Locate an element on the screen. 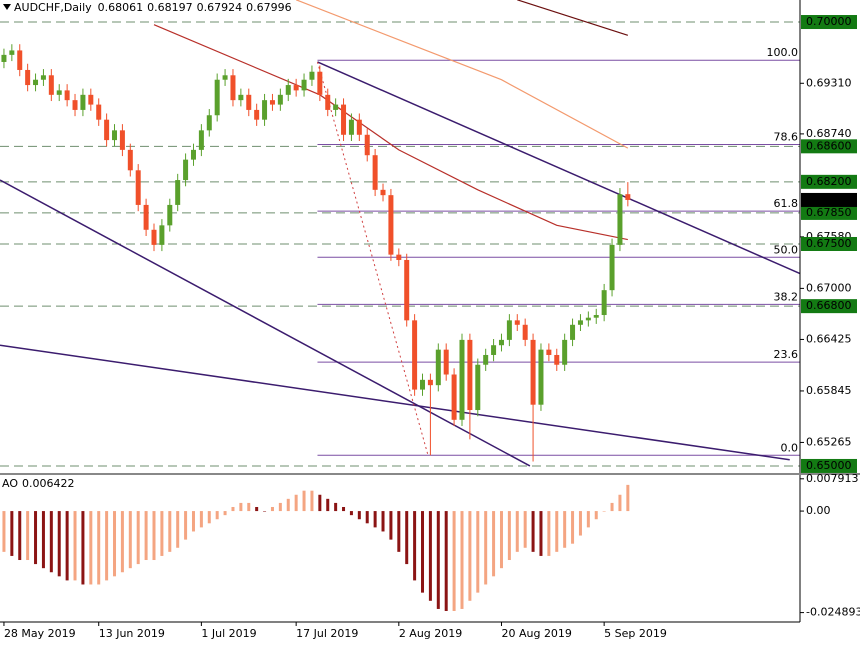 The image size is (860, 648). moving-average is located at coordinates (573, 18).